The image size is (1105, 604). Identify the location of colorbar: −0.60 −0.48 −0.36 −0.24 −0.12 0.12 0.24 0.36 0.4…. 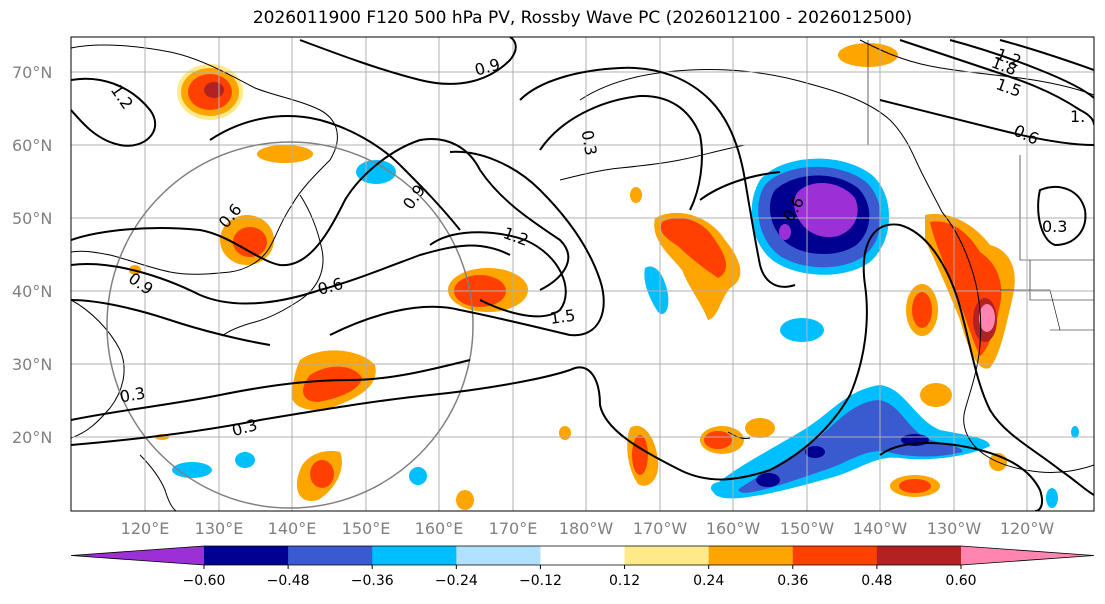
(582, 567).